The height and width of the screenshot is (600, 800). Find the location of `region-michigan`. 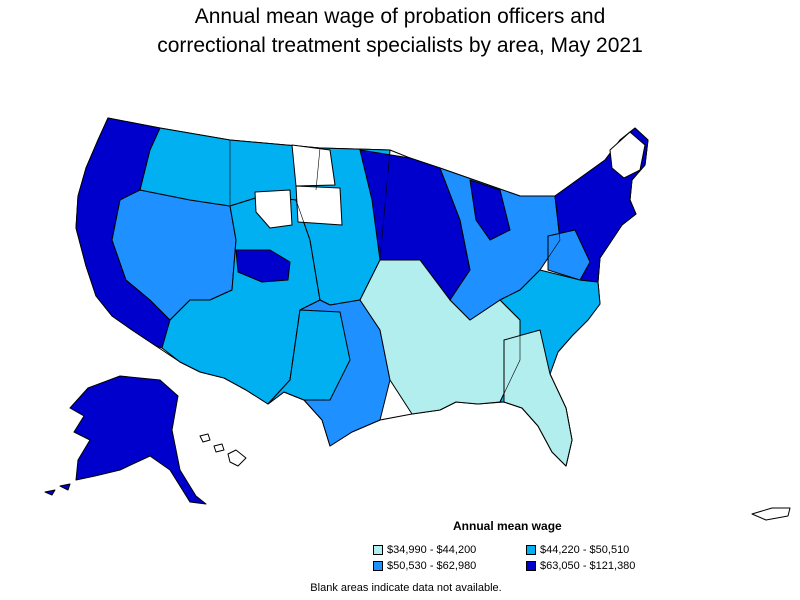

region-michigan is located at coordinates (490, 210).